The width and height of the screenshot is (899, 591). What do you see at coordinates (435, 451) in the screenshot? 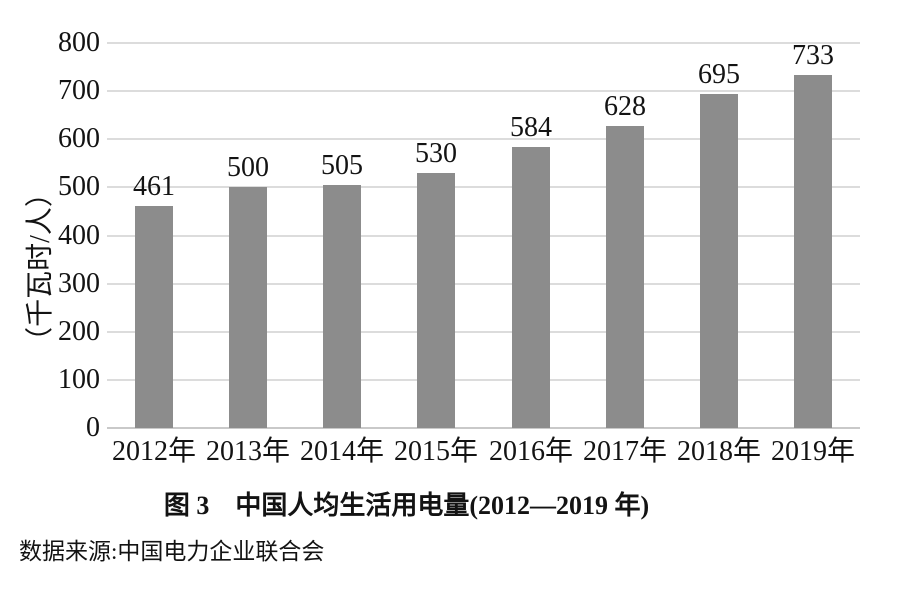
I see `x-tick-label: 2015年` at bounding box center [435, 451].